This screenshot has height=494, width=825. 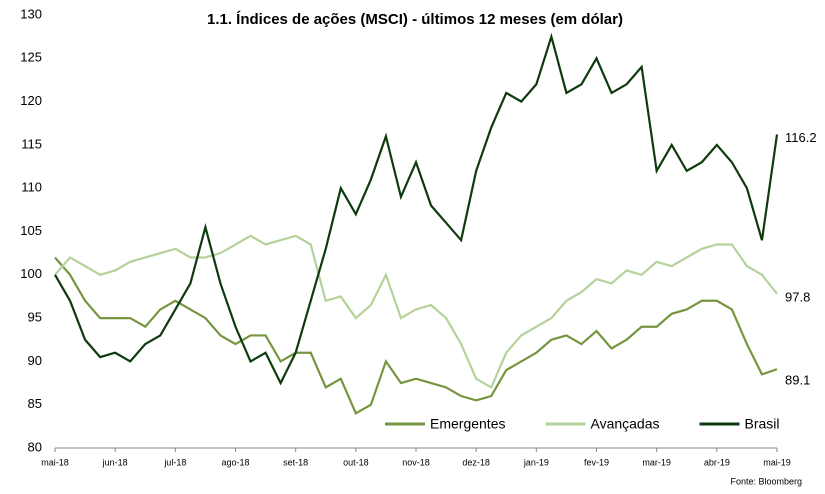 I want to click on legend-label: Avançadas, so click(x=624, y=424).